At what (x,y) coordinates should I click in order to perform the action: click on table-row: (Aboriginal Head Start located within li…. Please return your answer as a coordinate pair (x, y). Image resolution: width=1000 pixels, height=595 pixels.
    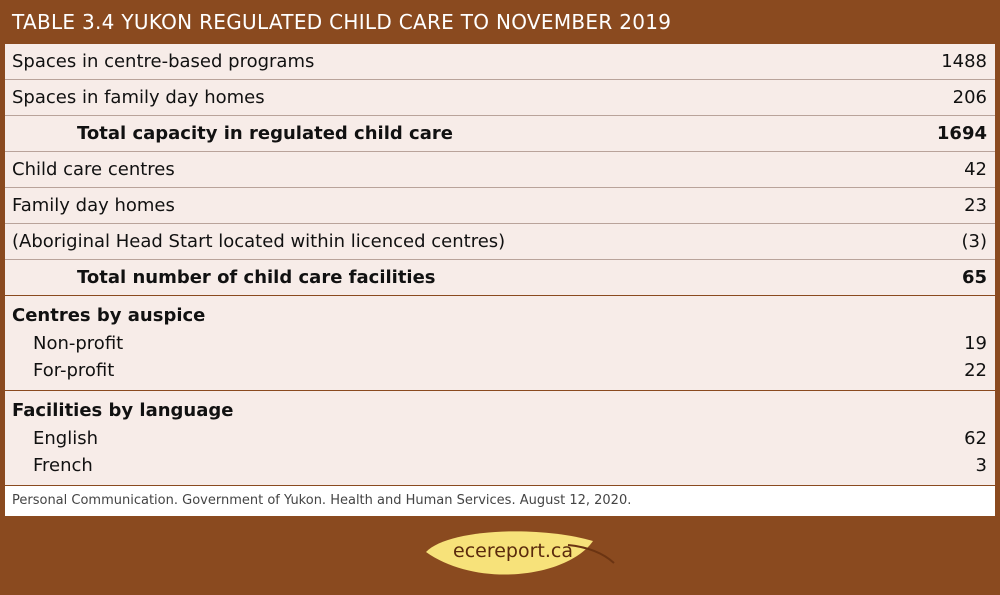
    Looking at the image, I should click on (500, 242).